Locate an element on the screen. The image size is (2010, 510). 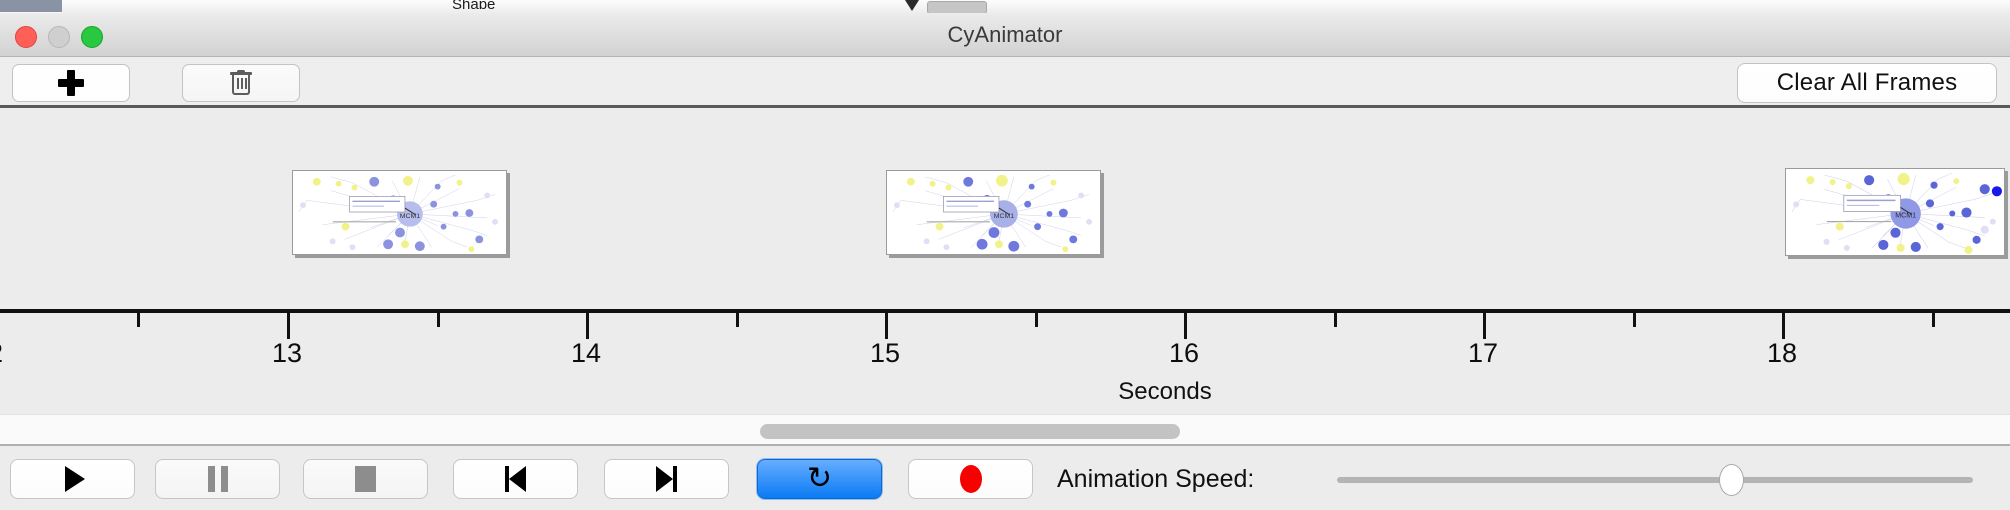
axis-tick-label: 17 is located at coordinates (1483, 353).